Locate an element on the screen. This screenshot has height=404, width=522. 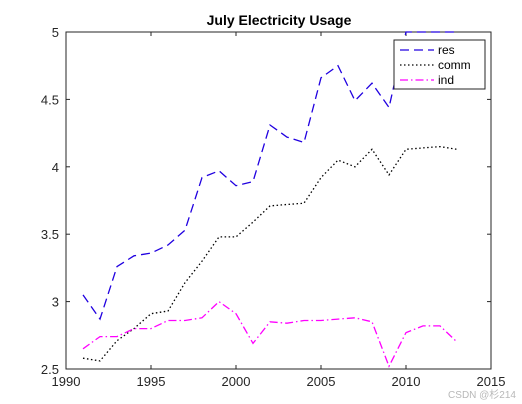
legend-label-comm: comm is located at coordinates (454, 65).